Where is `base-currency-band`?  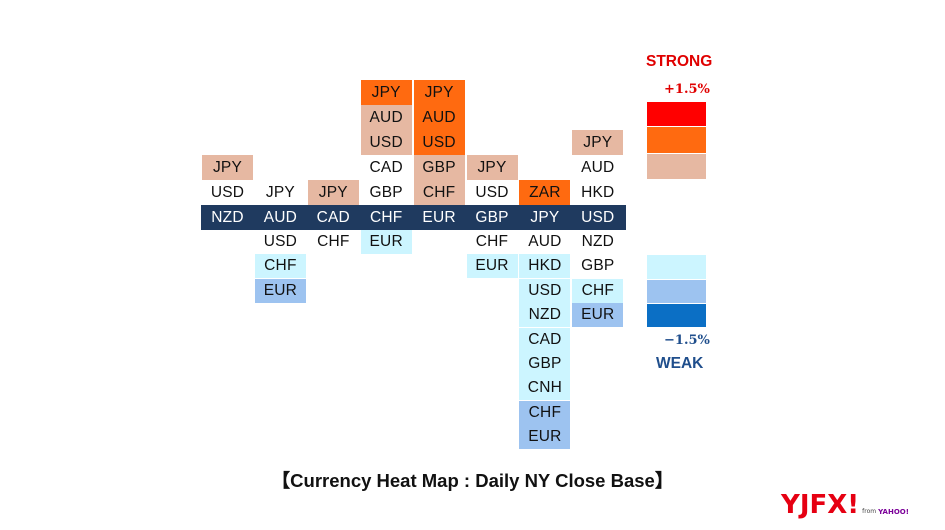
base-currency-band is located at coordinates (413, 217).